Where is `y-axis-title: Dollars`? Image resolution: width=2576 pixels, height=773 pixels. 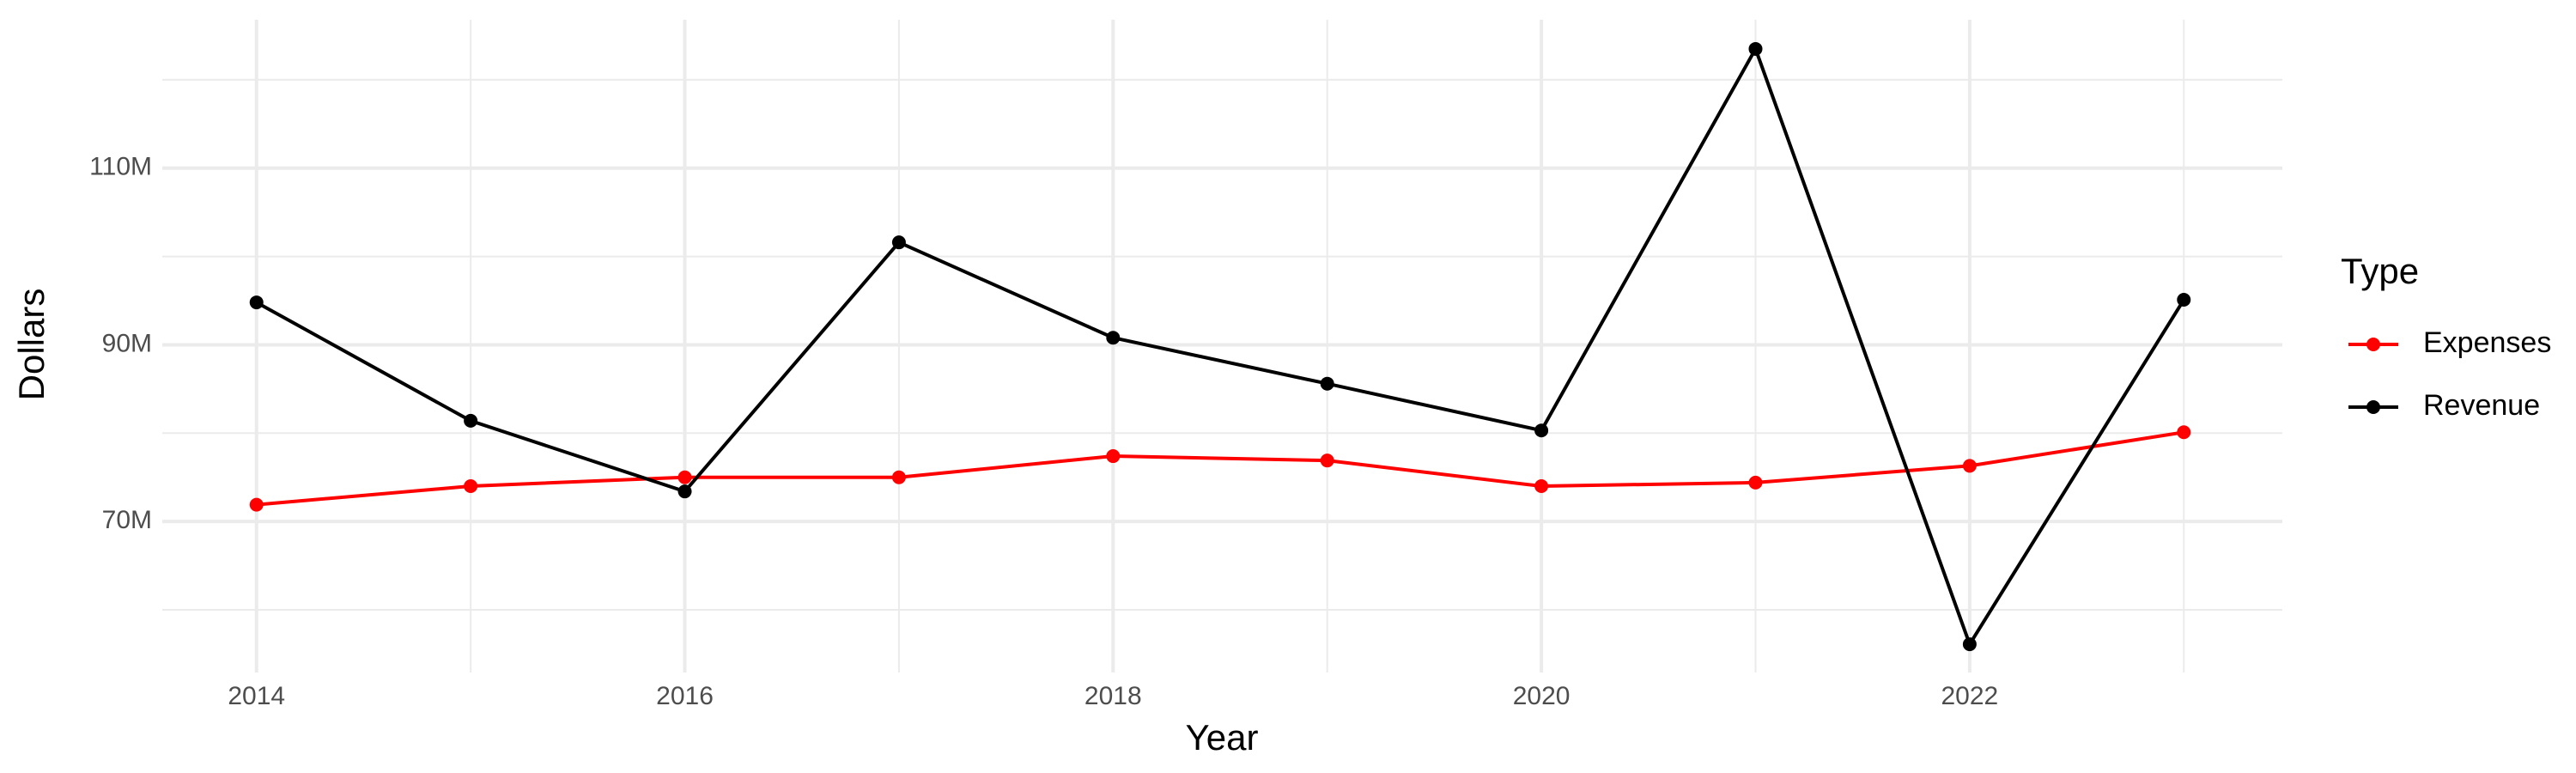 y-axis-title: Dollars is located at coordinates (32, 345).